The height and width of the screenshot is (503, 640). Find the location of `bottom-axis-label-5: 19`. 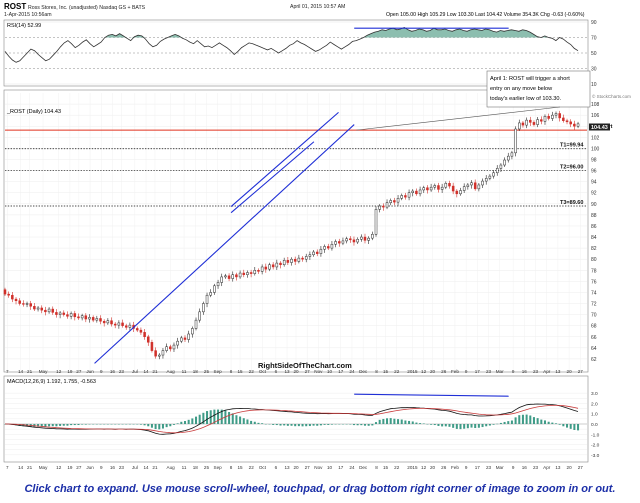

bottom-axis-label-5: 19 is located at coordinates (70, 467).